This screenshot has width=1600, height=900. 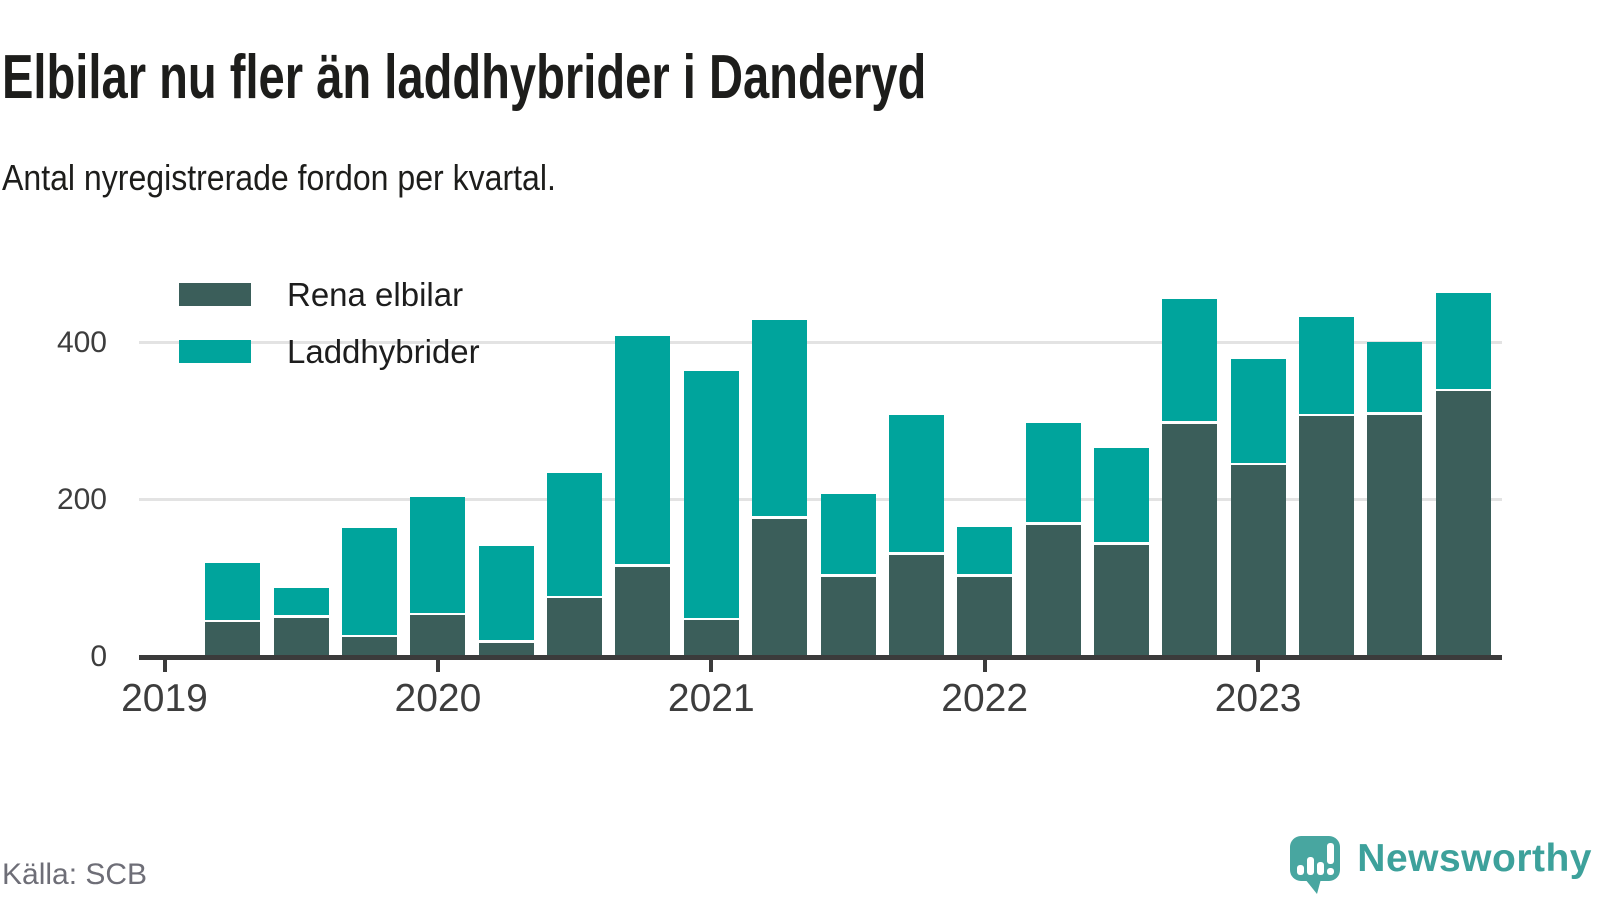 What do you see at coordinates (820, 343) in the screenshot?
I see `gridline-y400` at bounding box center [820, 343].